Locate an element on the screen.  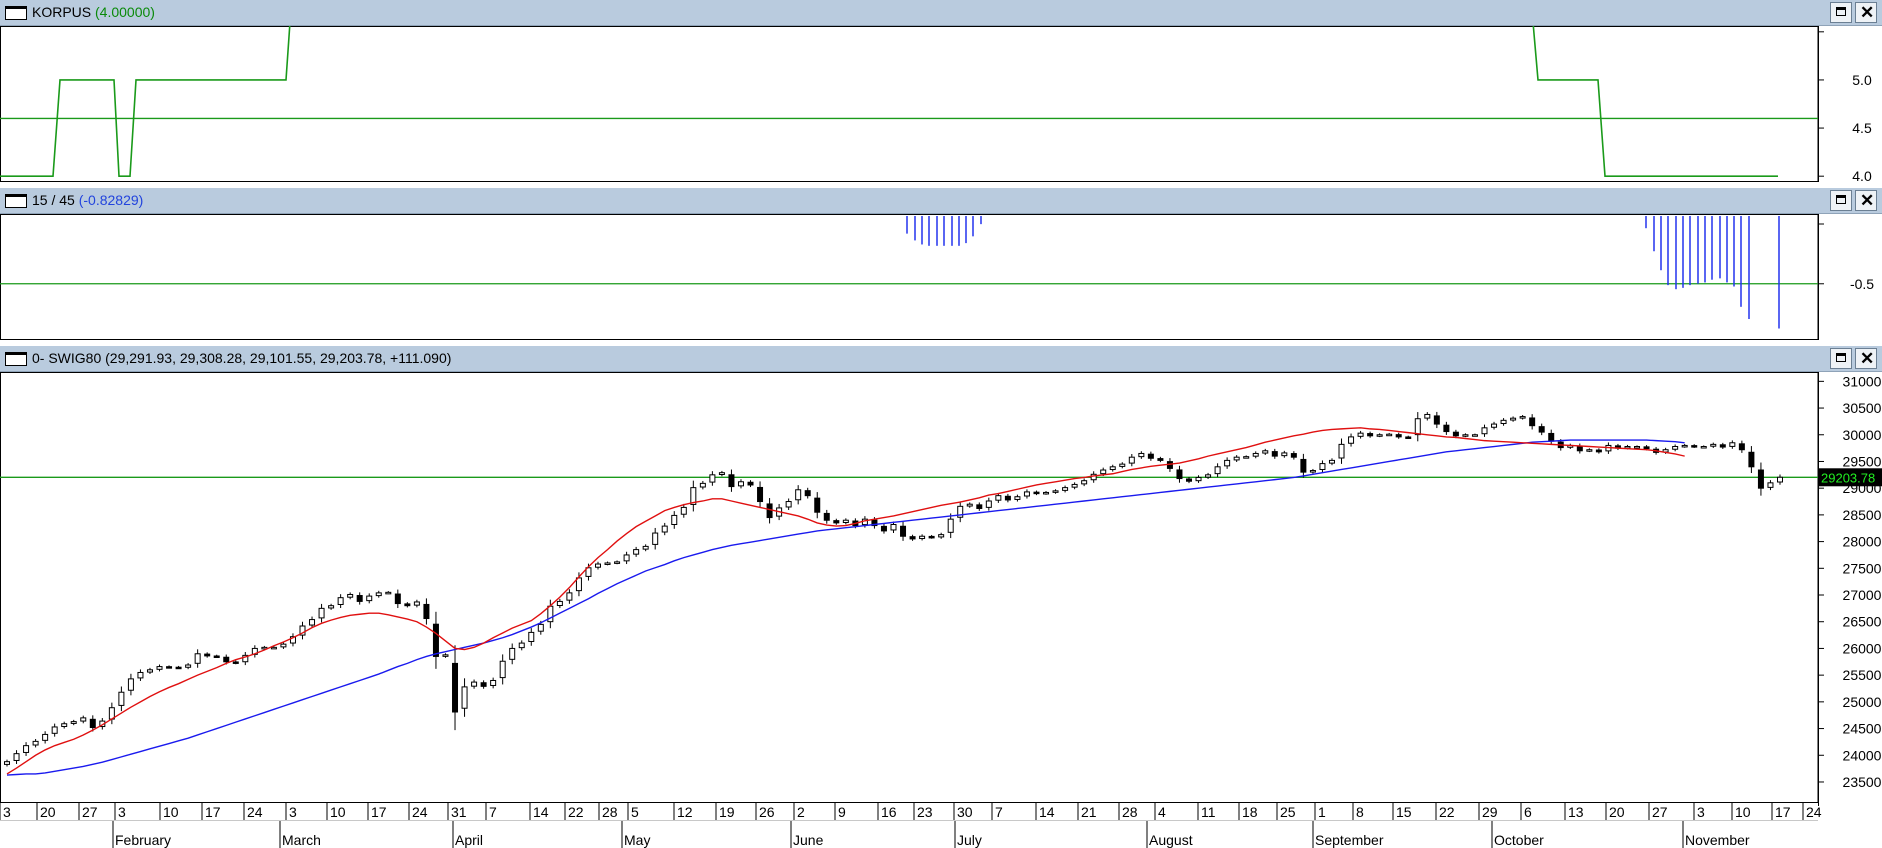
x-day-tick: 19 is located at coordinates (727, 812).